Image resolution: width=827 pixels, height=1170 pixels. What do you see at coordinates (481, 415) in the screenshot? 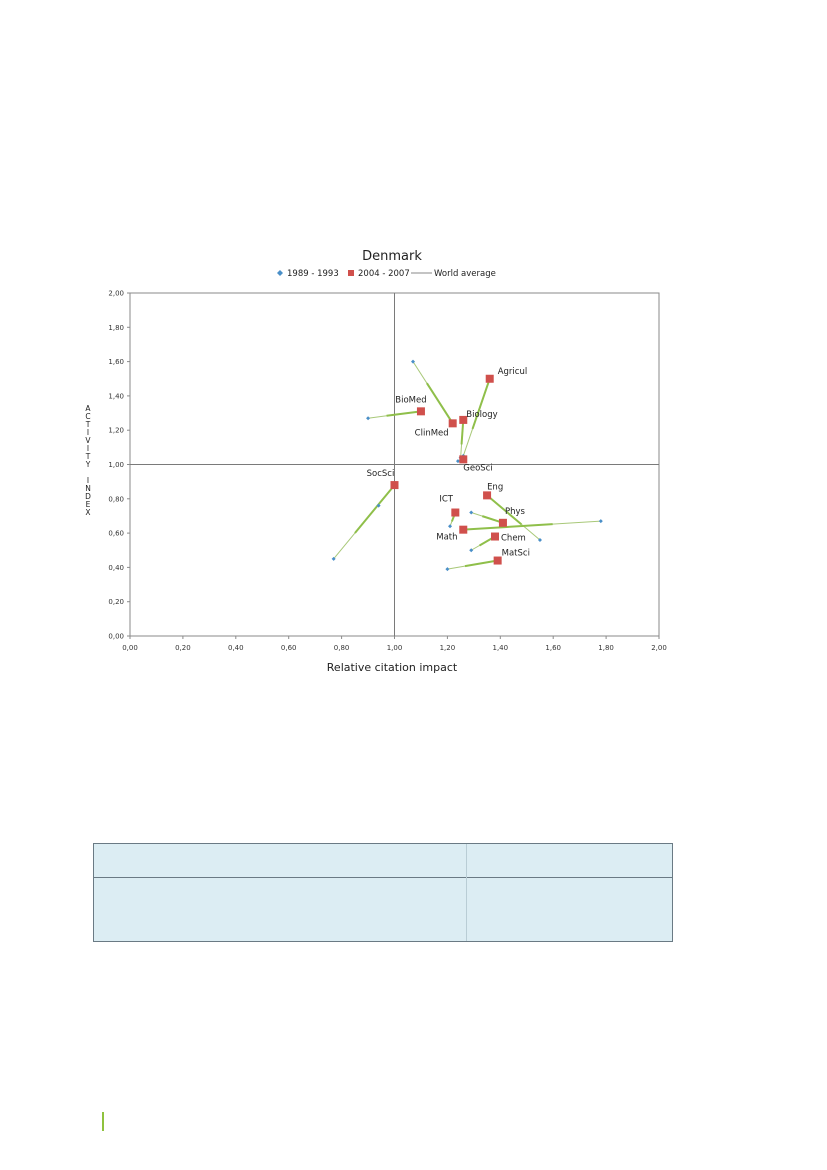
I see `point-label-biology: Biology` at bounding box center [481, 415].